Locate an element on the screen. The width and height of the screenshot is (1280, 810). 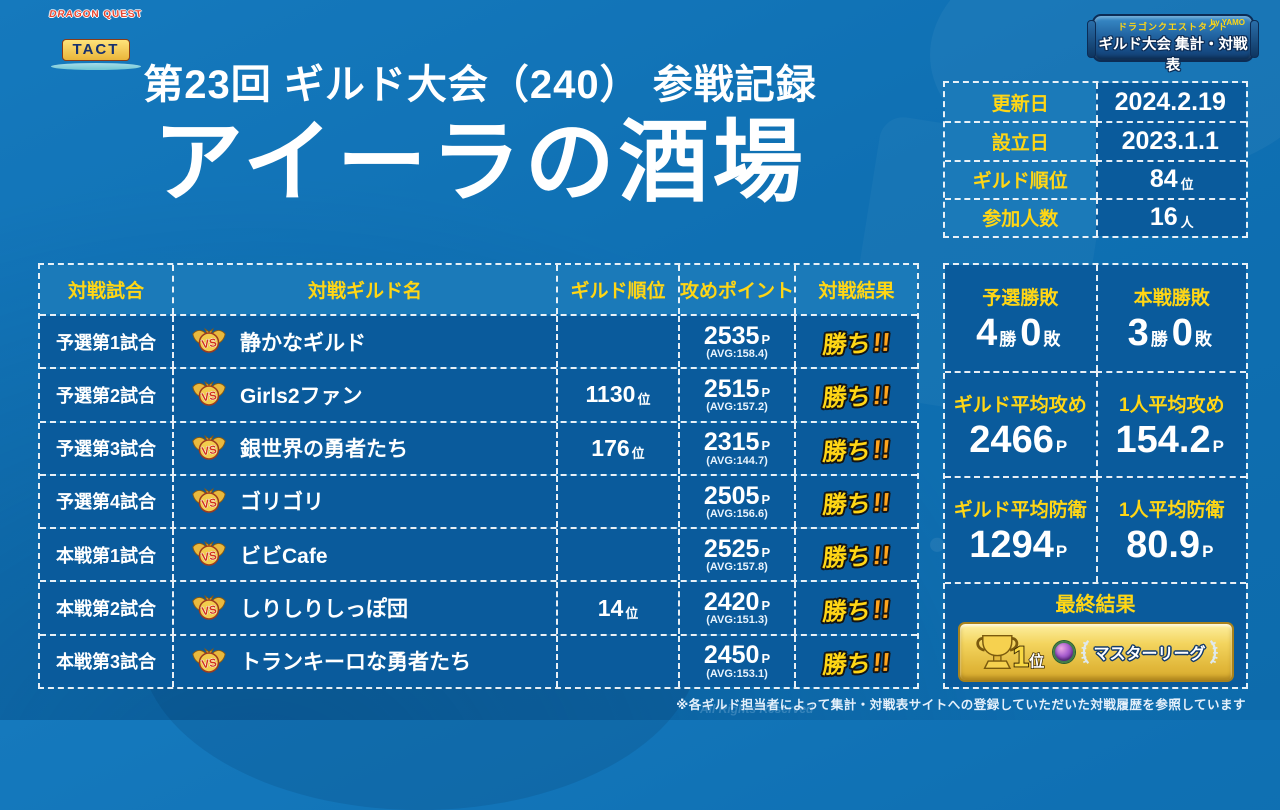
attack-points-average: (AVG:153.1) is located at coordinates (737, 673).